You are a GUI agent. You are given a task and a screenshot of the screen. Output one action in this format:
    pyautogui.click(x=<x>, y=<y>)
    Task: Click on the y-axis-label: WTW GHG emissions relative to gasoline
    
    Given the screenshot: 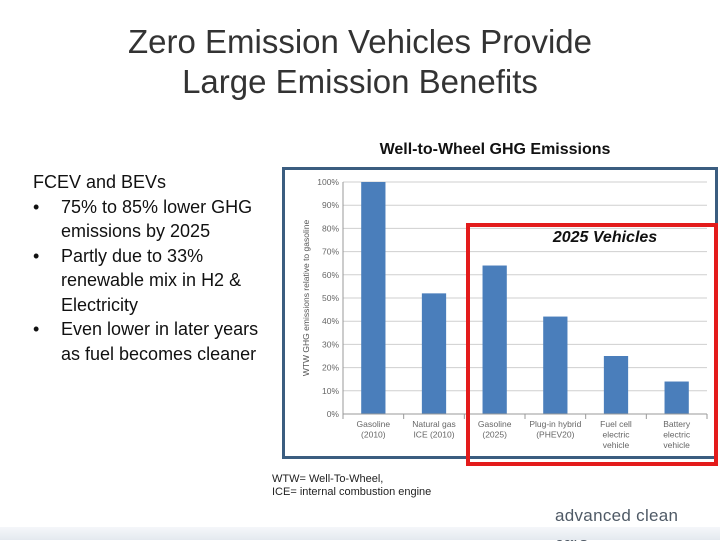 What is the action you would take?
    pyautogui.click(x=306, y=298)
    